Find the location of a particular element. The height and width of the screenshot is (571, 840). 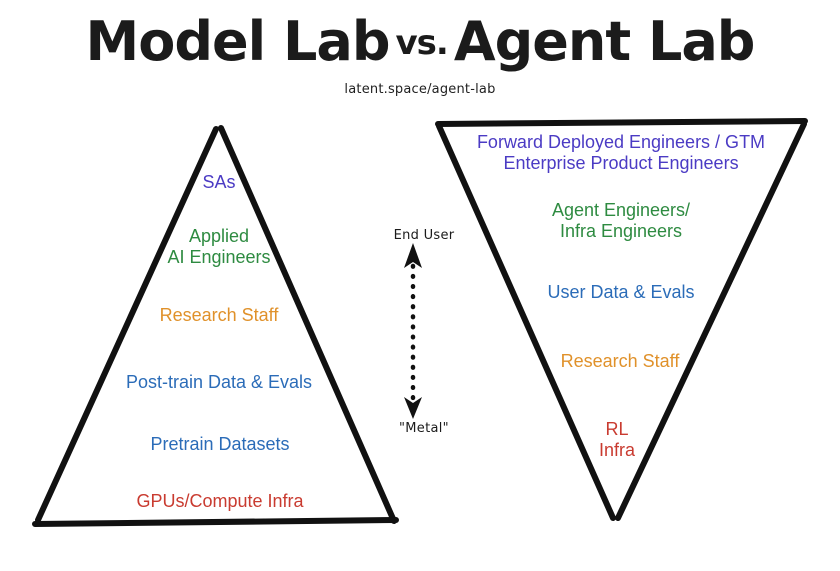

model-lab-layer-sas: SAs is located at coordinates (219, 182).